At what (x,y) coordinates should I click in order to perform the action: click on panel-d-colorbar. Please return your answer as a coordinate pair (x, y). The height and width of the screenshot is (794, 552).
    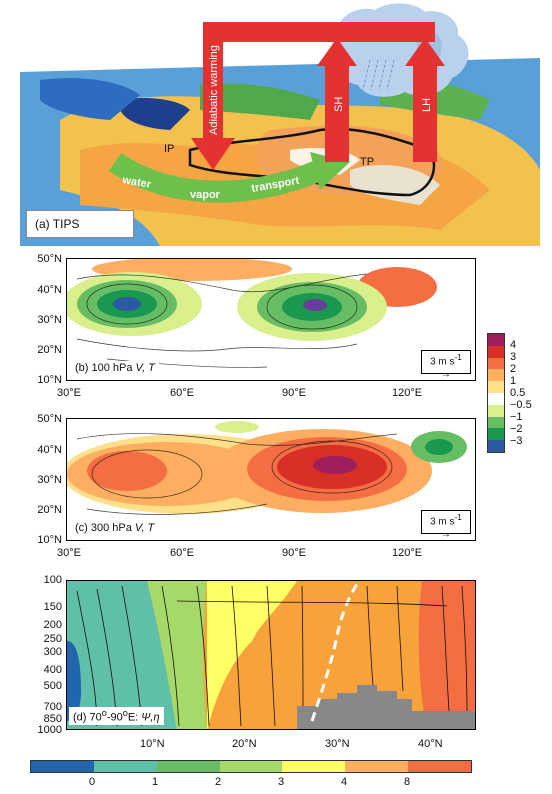
    Looking at the image, I should click on (251, 766).